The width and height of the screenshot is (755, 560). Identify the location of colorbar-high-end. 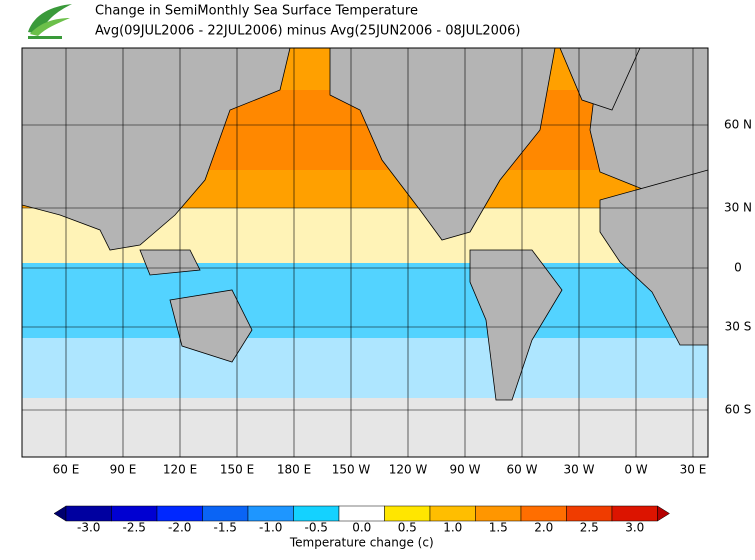
(663, 513).